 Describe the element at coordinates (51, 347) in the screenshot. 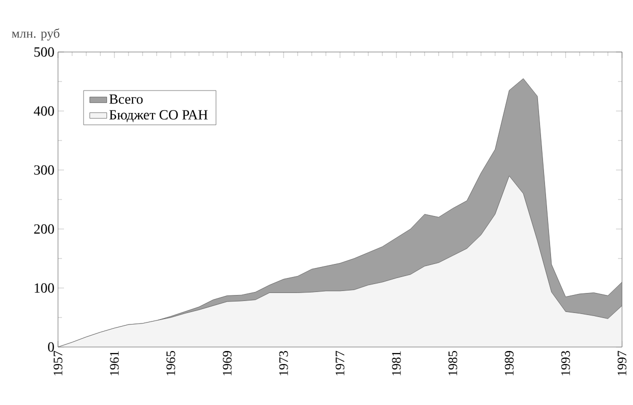

I see `y-tick-label: 0` at that location.